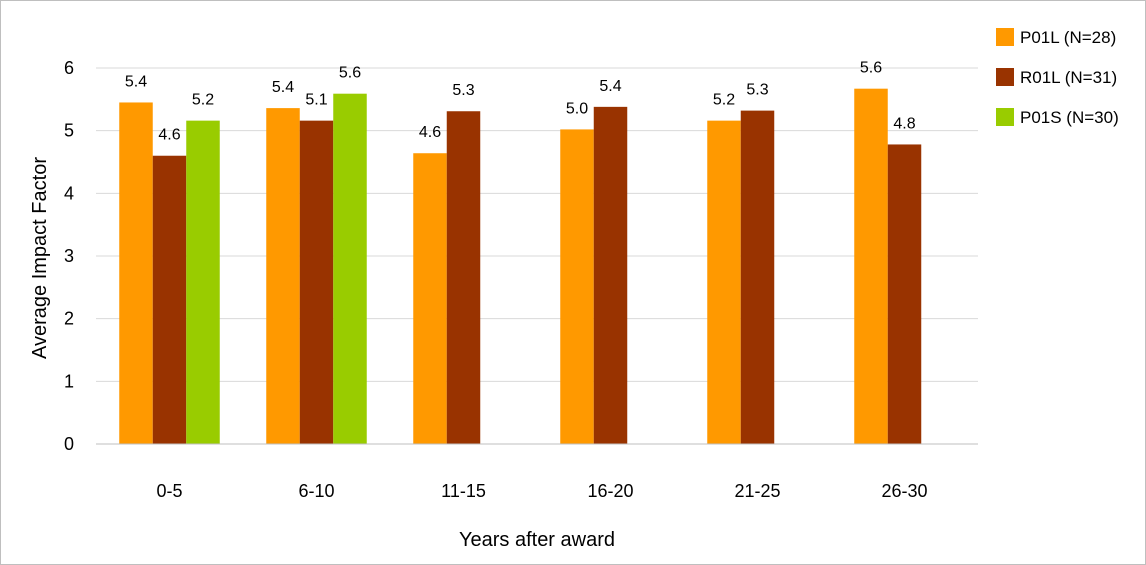 The width and height of the screenshot is (1146, 565). I want to click on x-tick-label: 16-20, so click(610, 491).